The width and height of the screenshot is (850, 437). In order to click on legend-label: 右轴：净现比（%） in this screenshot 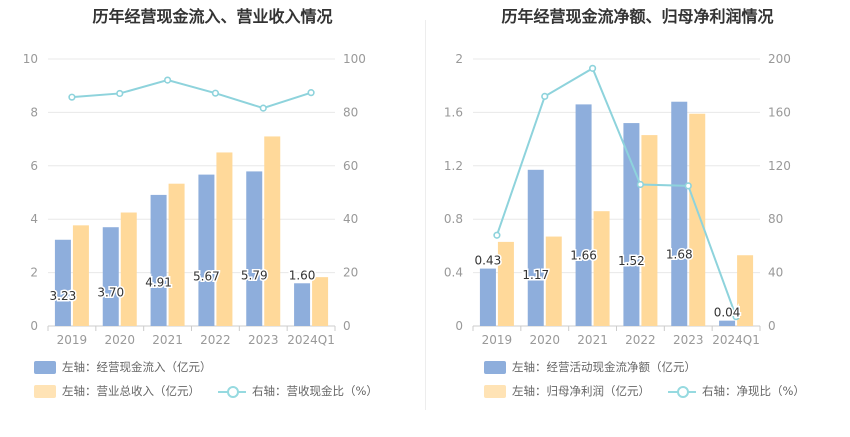, I will do `click(753, 391)`.